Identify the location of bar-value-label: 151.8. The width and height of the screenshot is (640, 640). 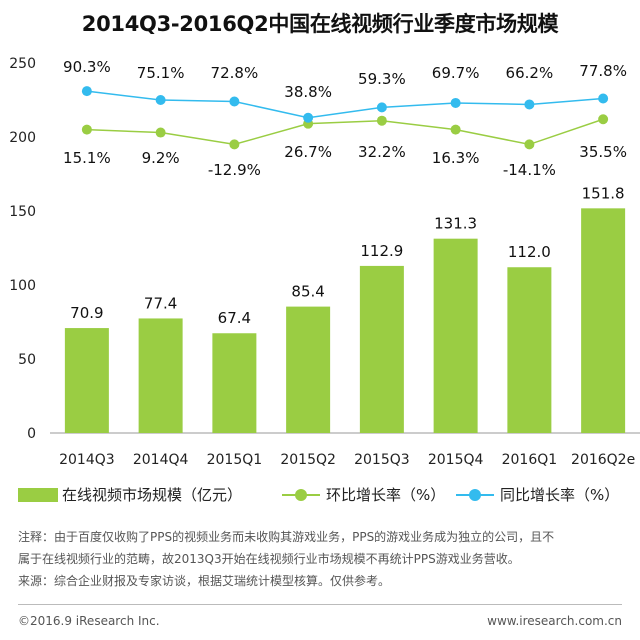
(603, 193).